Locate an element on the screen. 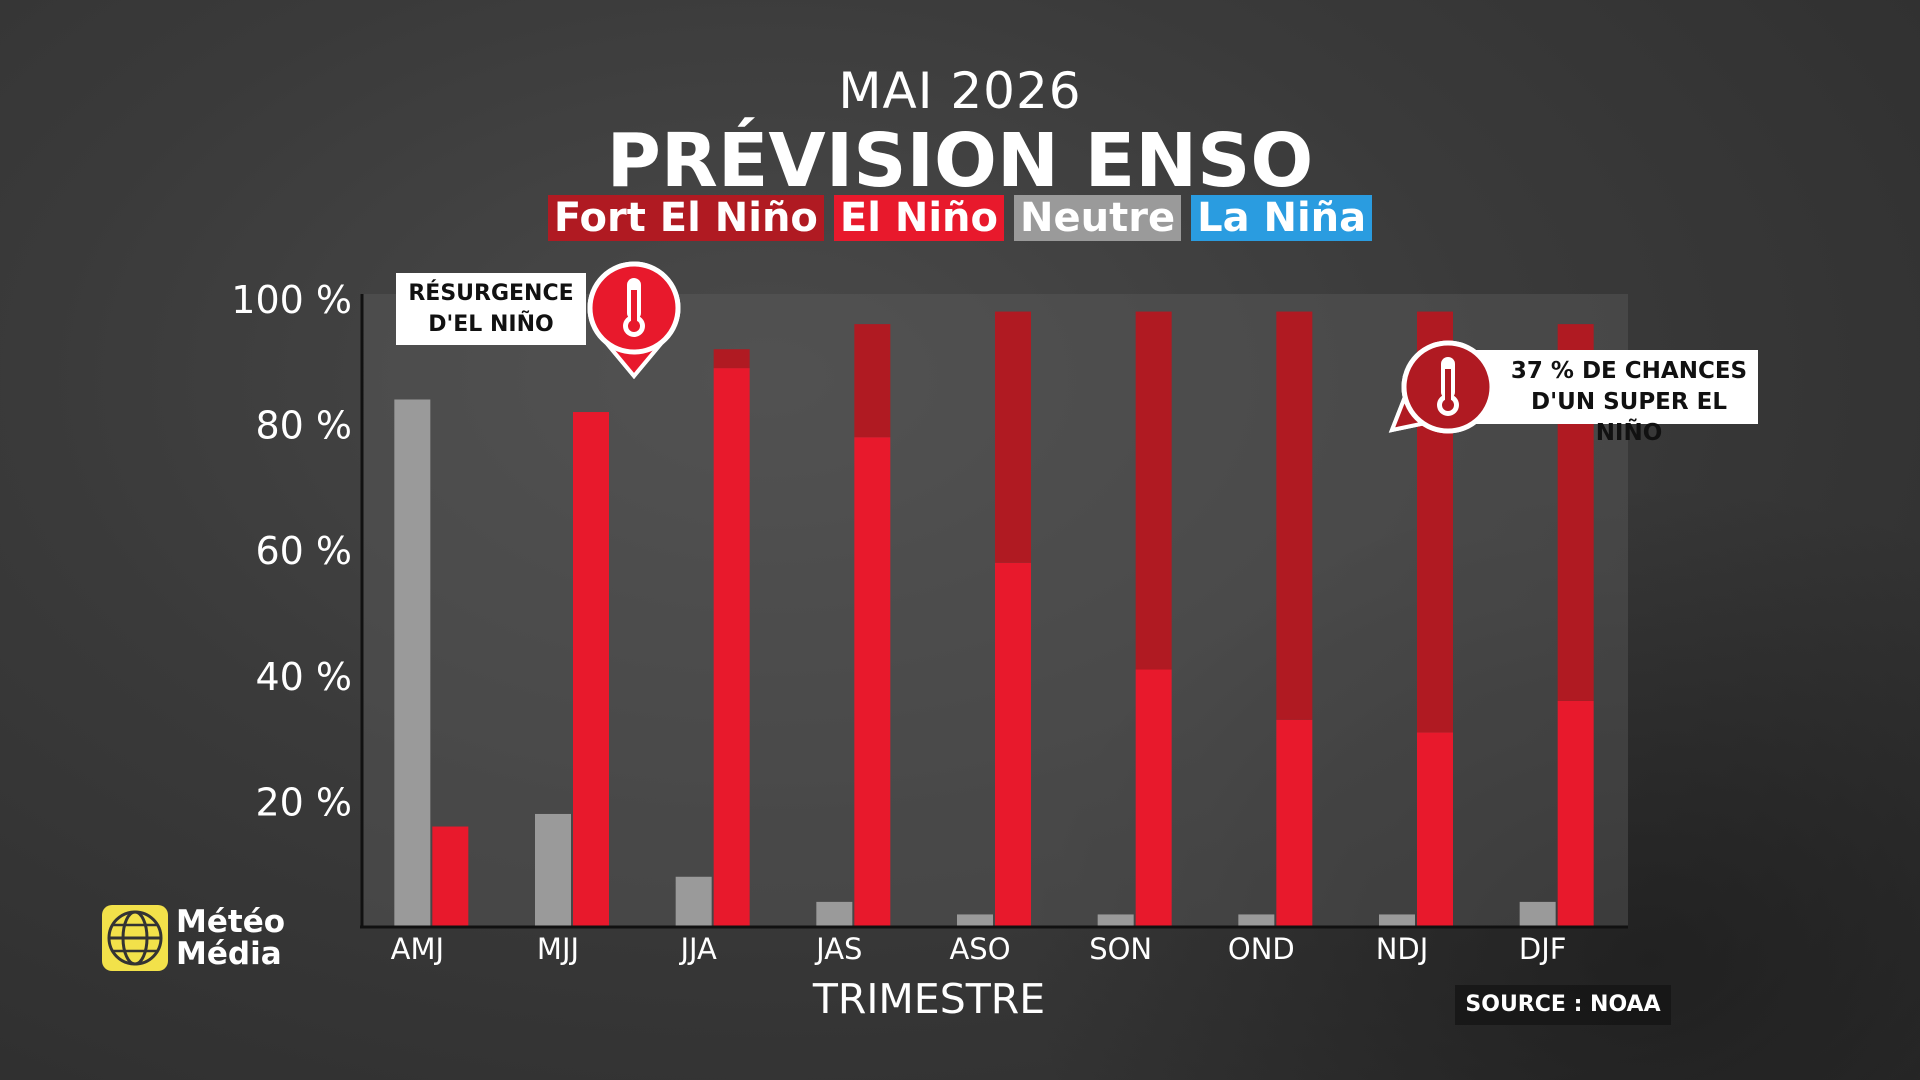 This screenshot has height=1080, width=1920. source-label: SOURCE : NOAA is located at coordinates (1563, 1005).